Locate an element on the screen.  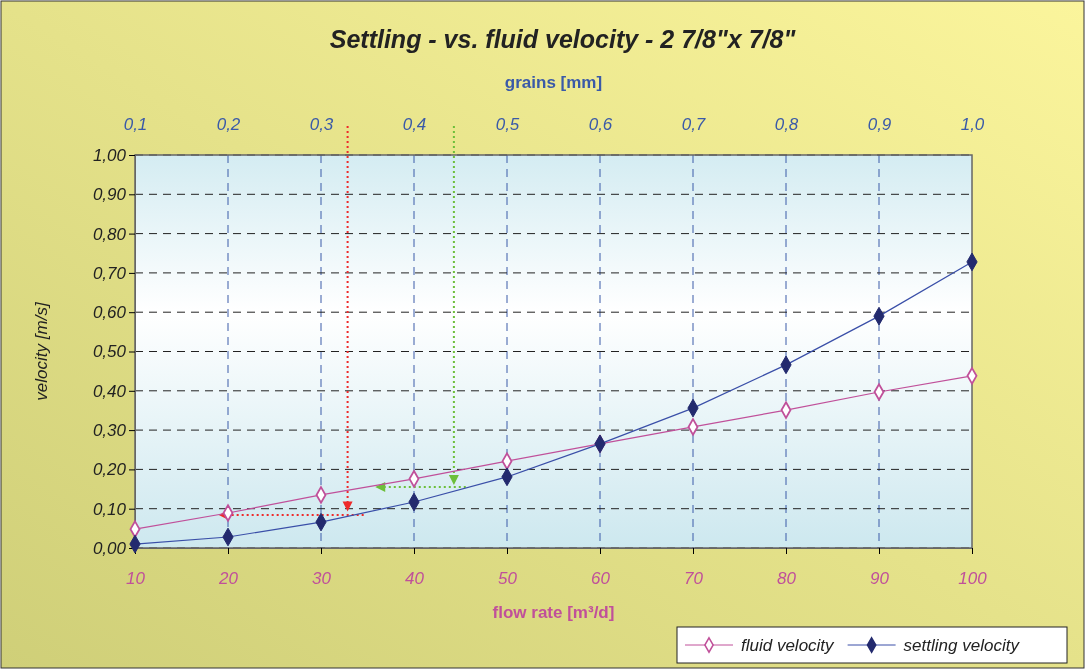
y-axis-title: velocity [m/s] is located at coordinates (41, 351).